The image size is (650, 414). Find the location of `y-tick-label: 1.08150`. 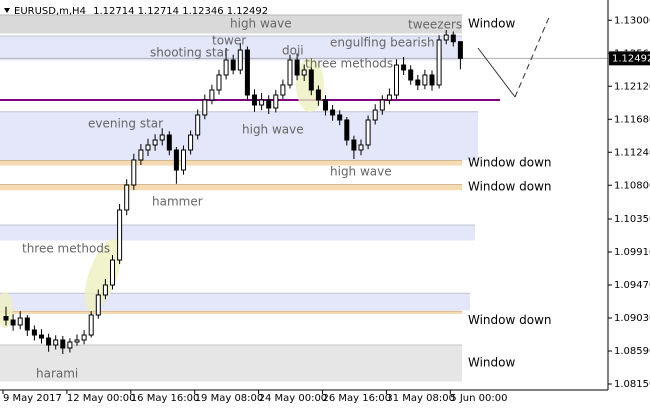

y-tick-label: 1.08150 is located at coordinates (632, 384).